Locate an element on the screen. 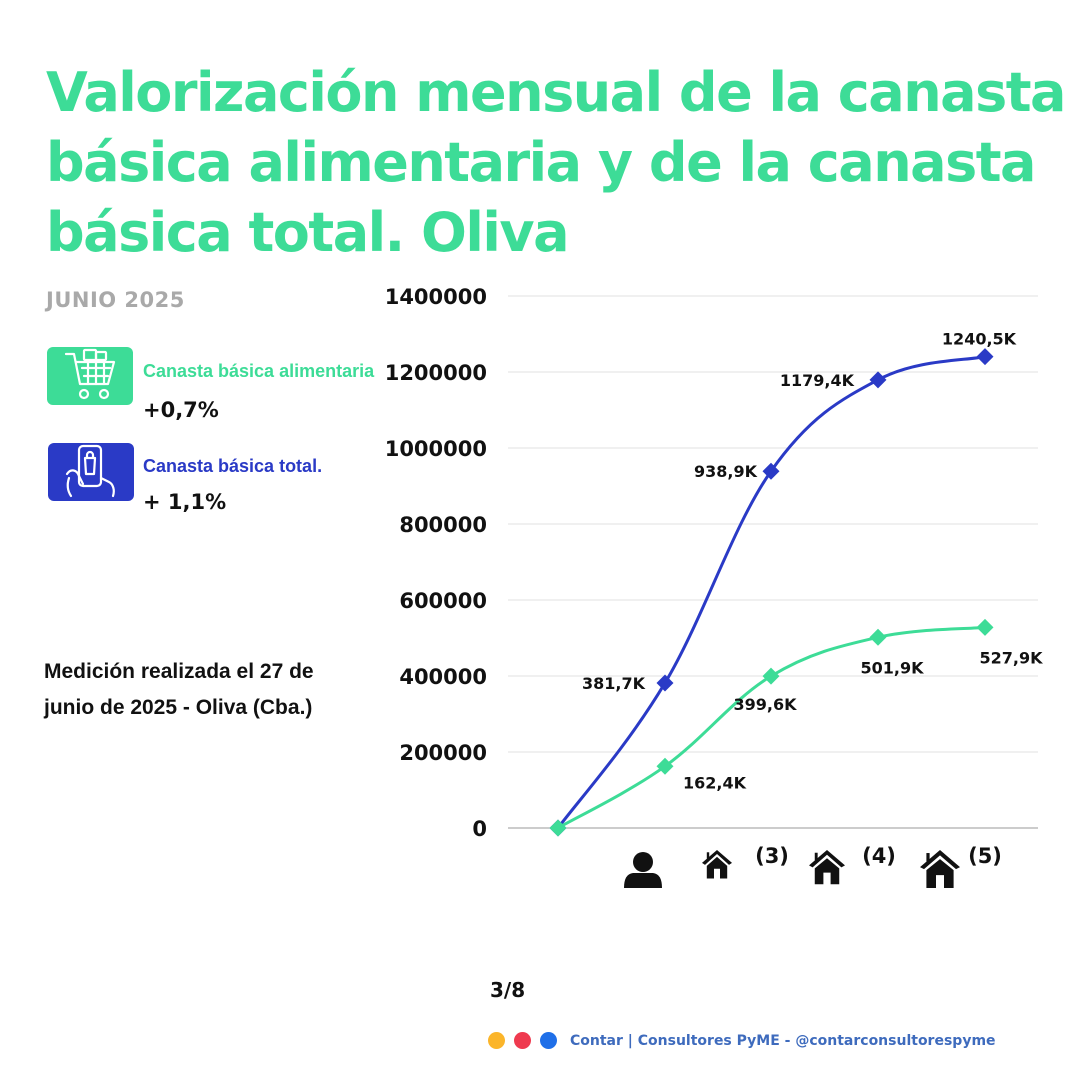 This screenshot has width=1080, height=1080. phone-shopping-icon is located at coordinates (91, 472).